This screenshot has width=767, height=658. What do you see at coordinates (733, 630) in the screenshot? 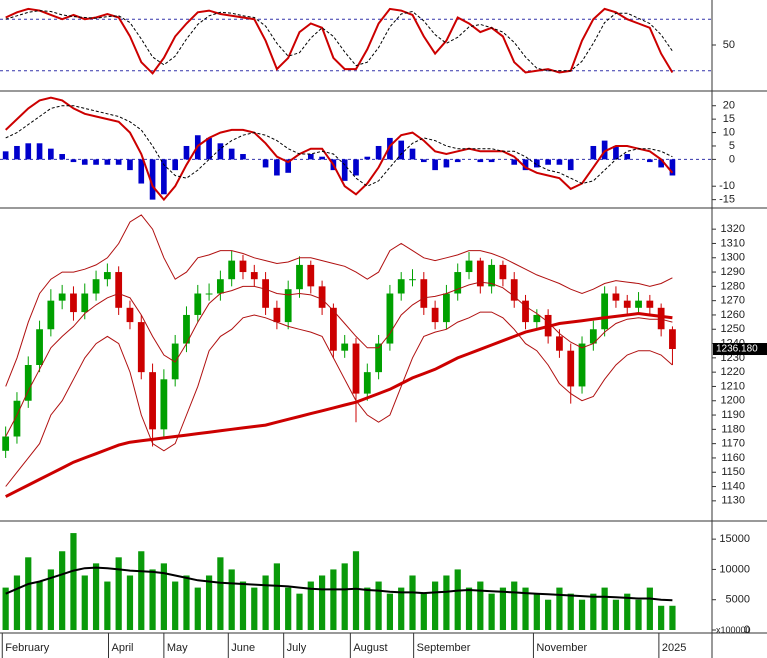
I see `unit-label: x100000` at bounding box center [733, 630].